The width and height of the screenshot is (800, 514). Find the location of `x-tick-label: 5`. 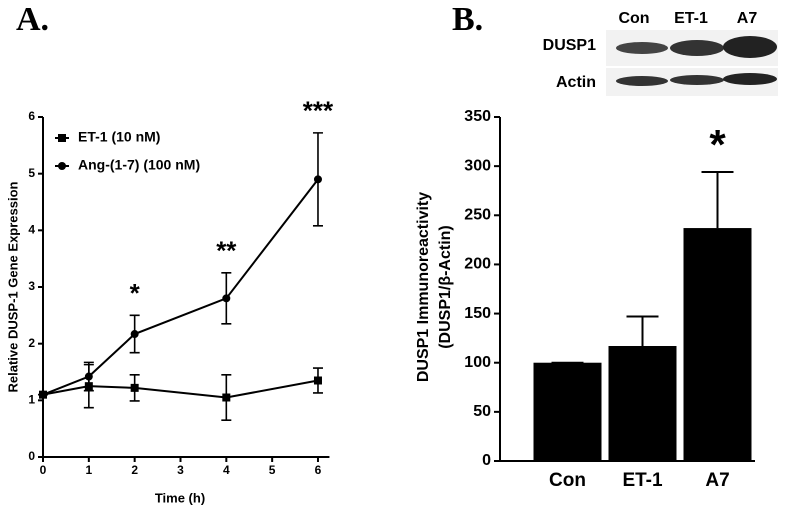

x-tick-label: 5 is located at coordinates (272, 470).